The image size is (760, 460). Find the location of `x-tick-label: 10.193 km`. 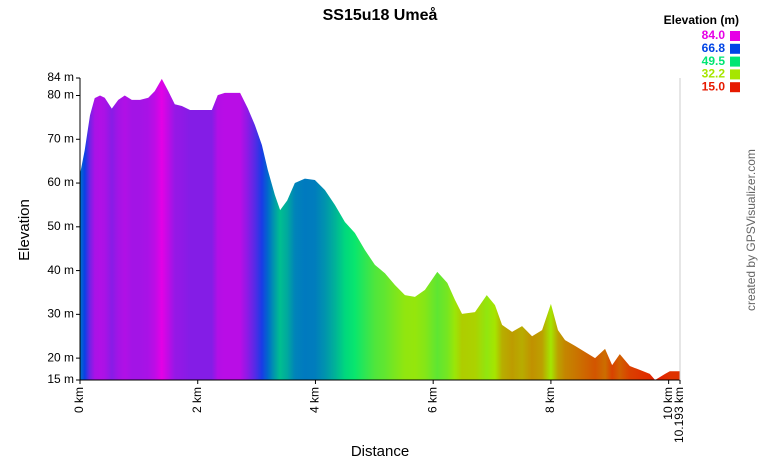

x-tick-label: 10.193 km is located at coordinates (679, 415).